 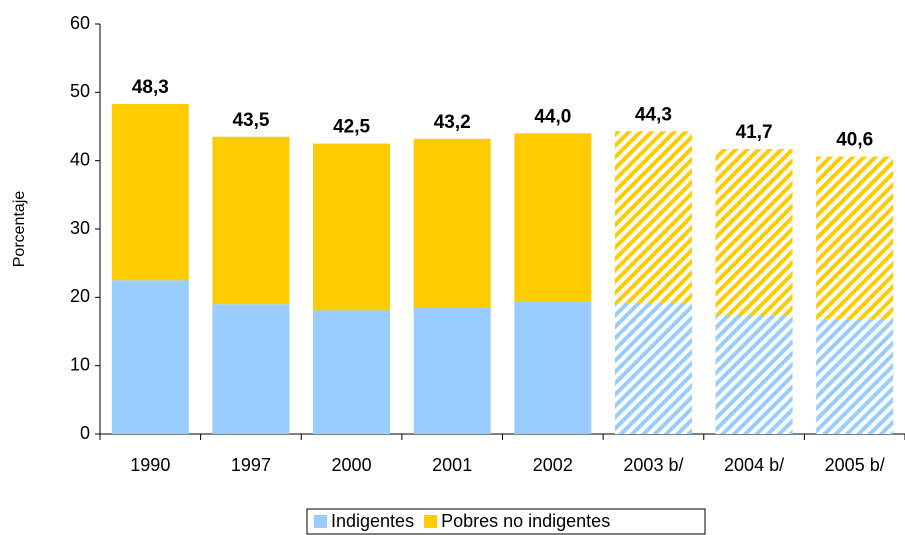 I want to click on x-tick-label: 2003 b/, so click(x=653, y=465).